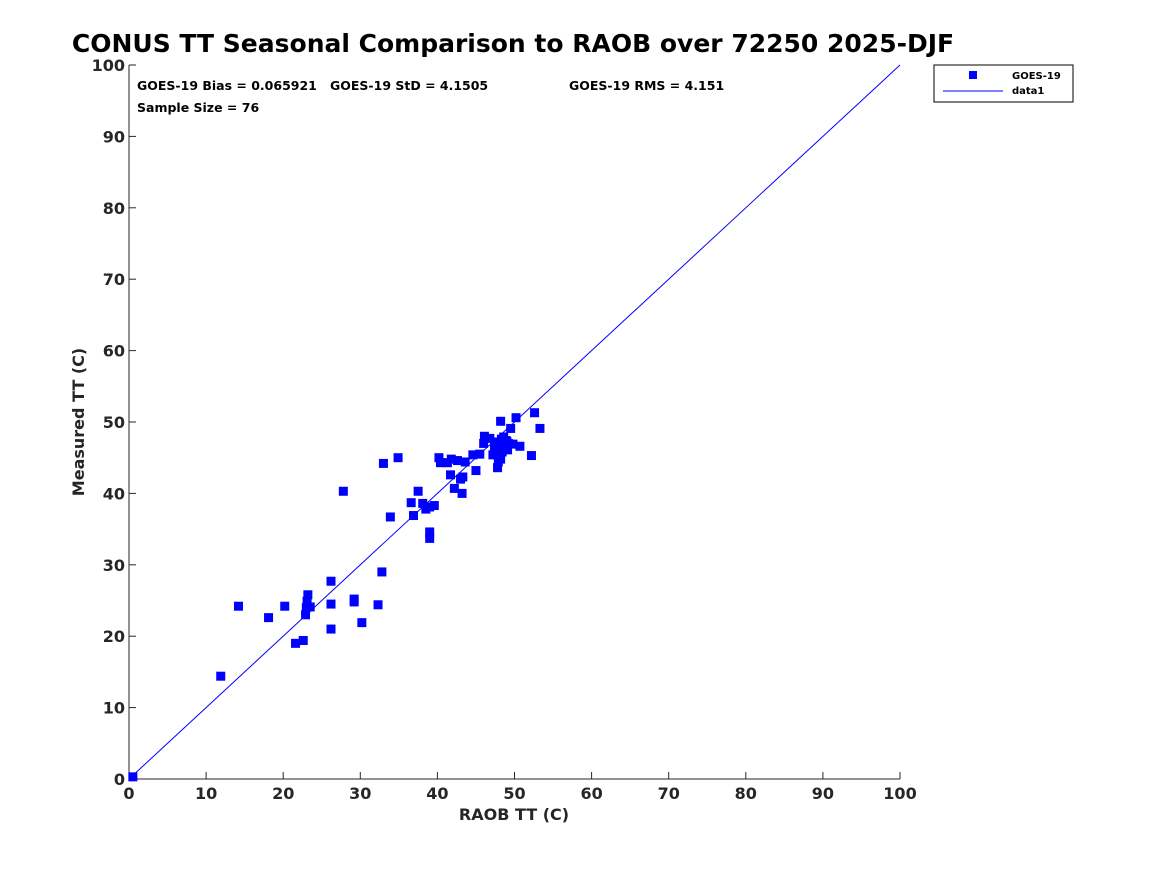  I want to click on y-tick-label: 30, so click(114, 565).